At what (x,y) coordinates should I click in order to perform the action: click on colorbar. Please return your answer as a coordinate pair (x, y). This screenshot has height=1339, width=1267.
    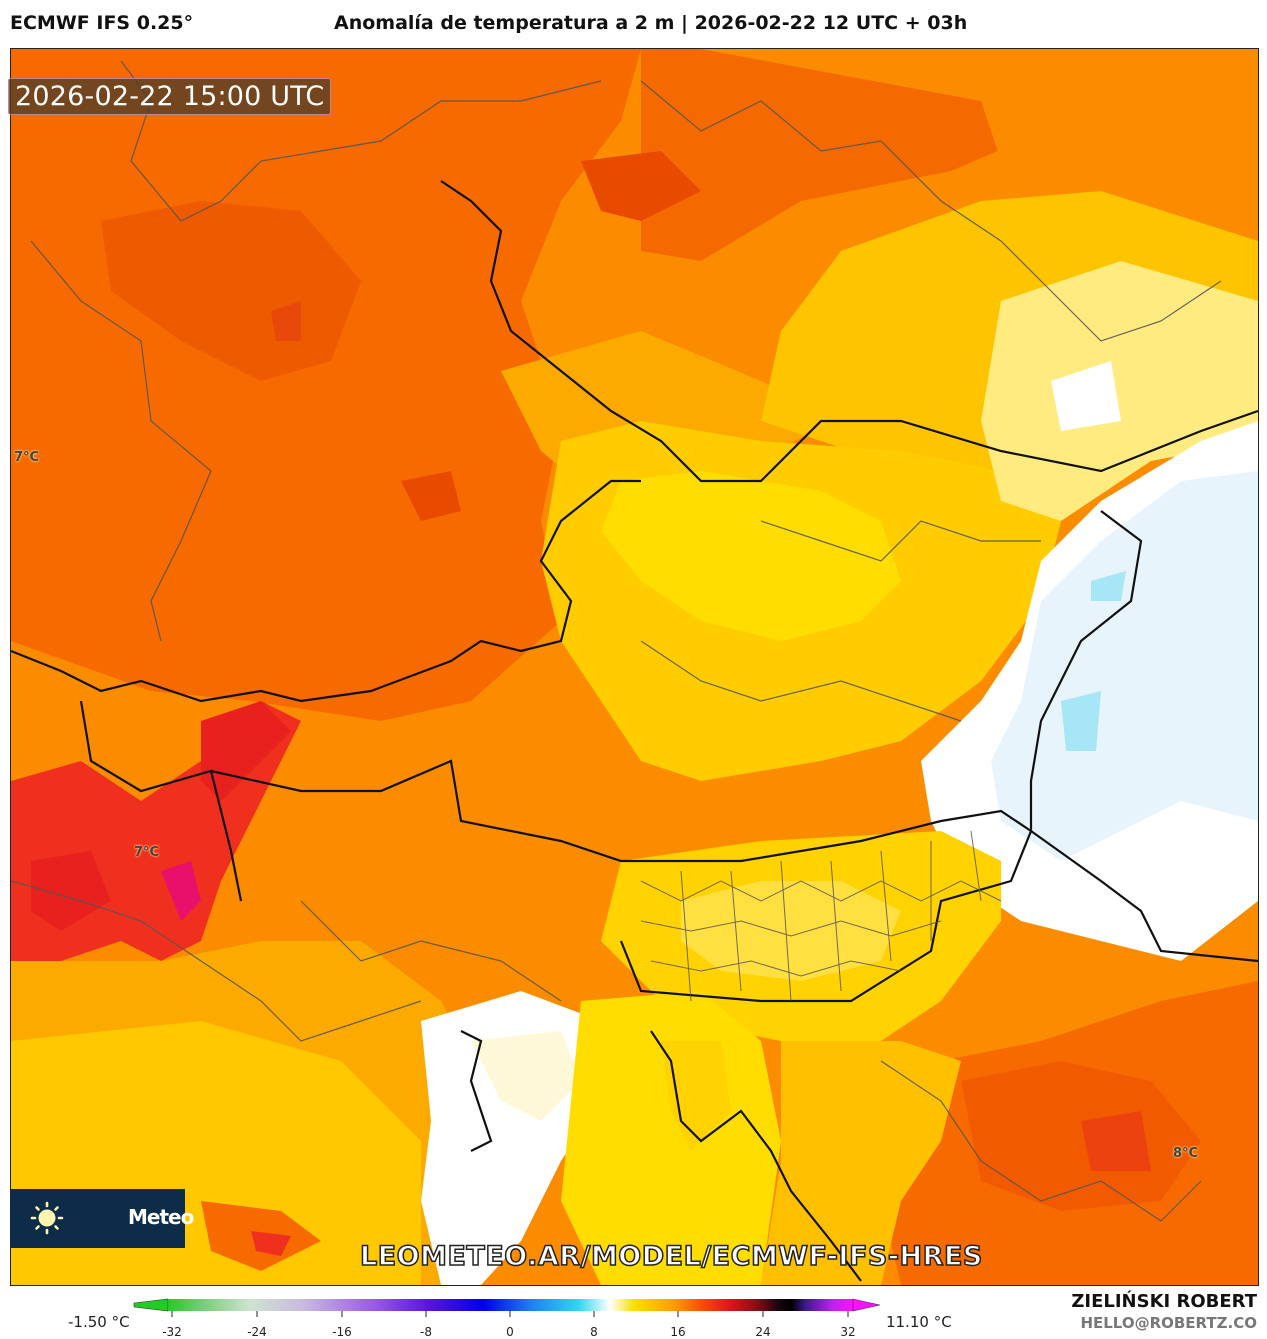
    Looking at the image, I should click on (507, 1307).